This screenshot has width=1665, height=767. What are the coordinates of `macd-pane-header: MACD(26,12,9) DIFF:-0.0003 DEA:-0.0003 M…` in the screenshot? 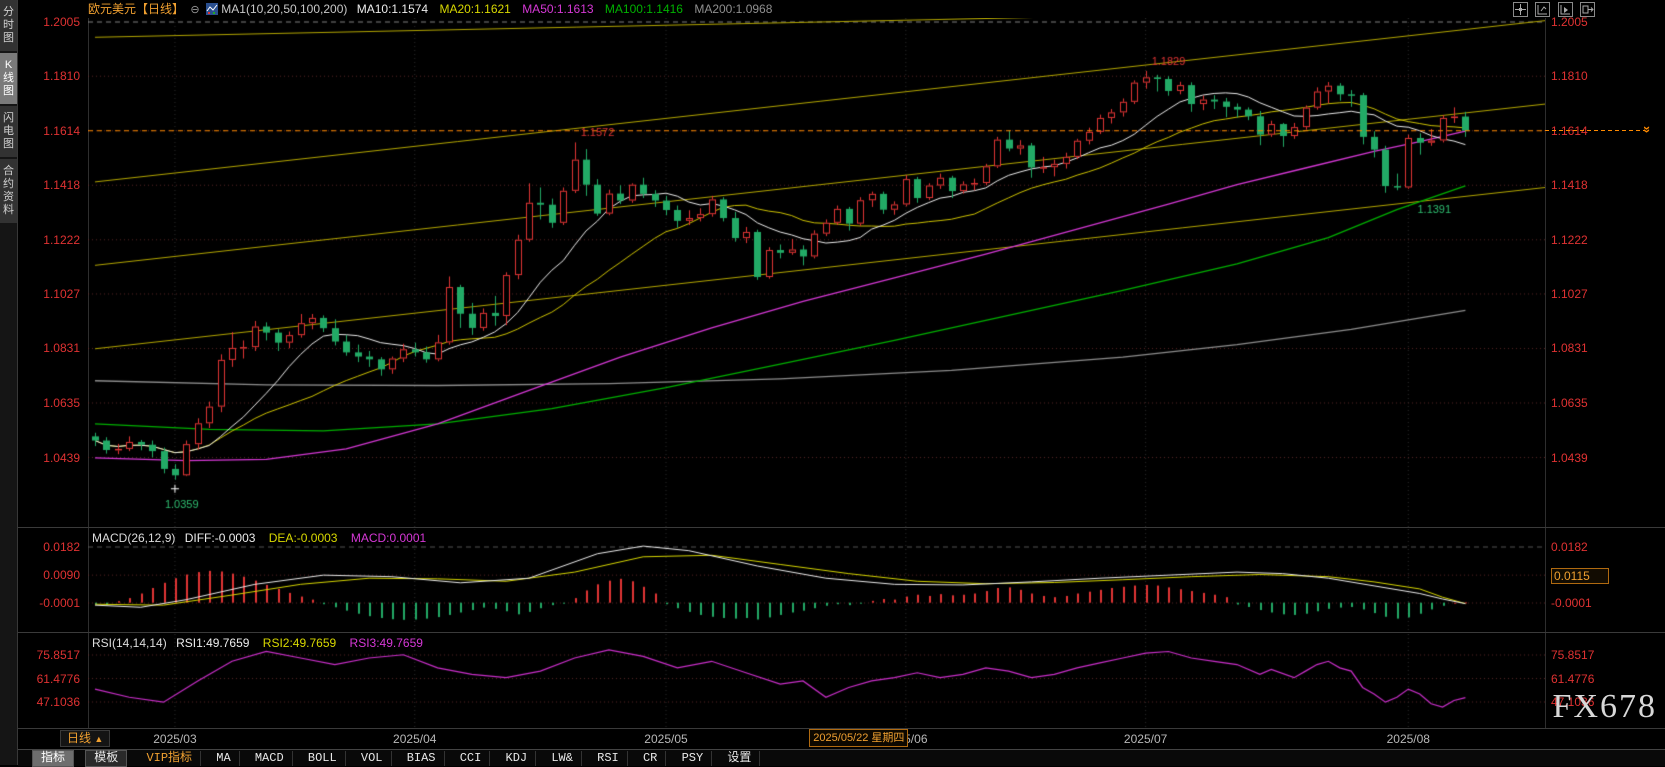 It's located at (259, 538).